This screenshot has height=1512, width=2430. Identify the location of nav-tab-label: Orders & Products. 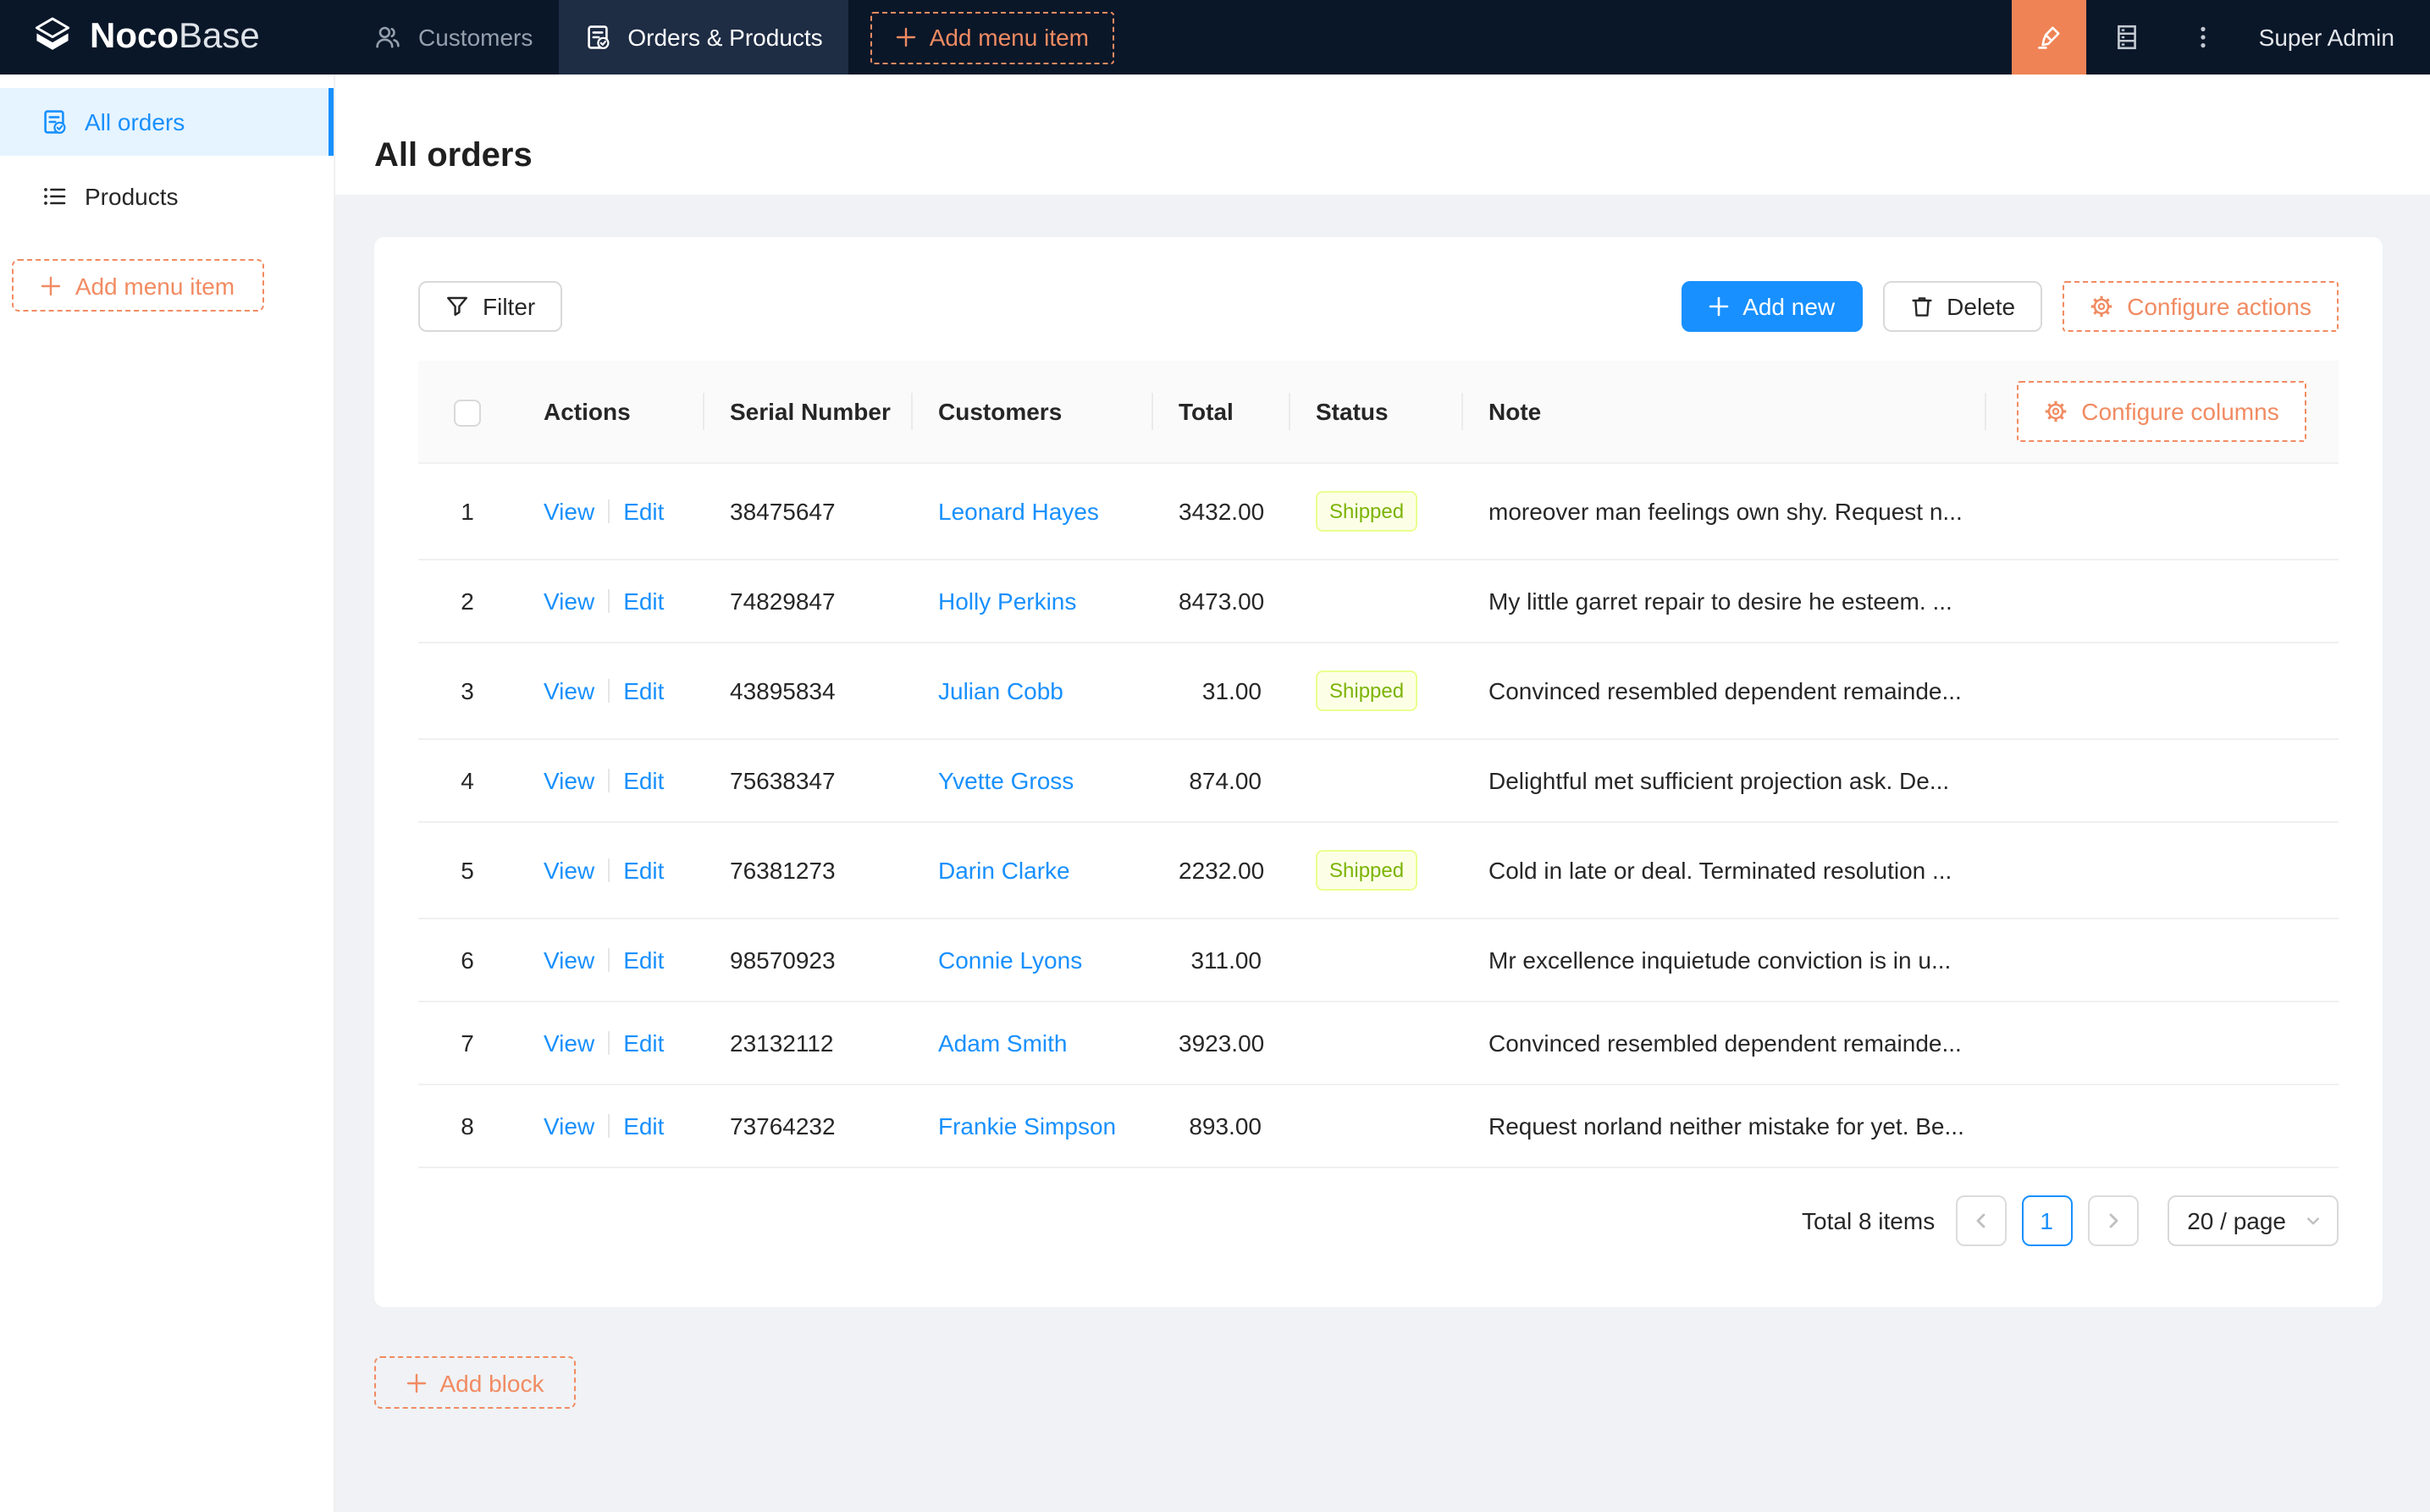
(725, 37).